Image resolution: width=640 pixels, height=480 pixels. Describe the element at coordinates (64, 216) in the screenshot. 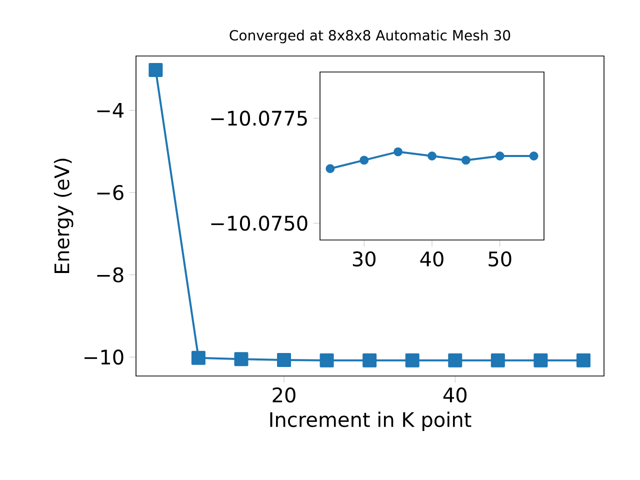

I see `y-axis-title: Energy (eV)` at that location.